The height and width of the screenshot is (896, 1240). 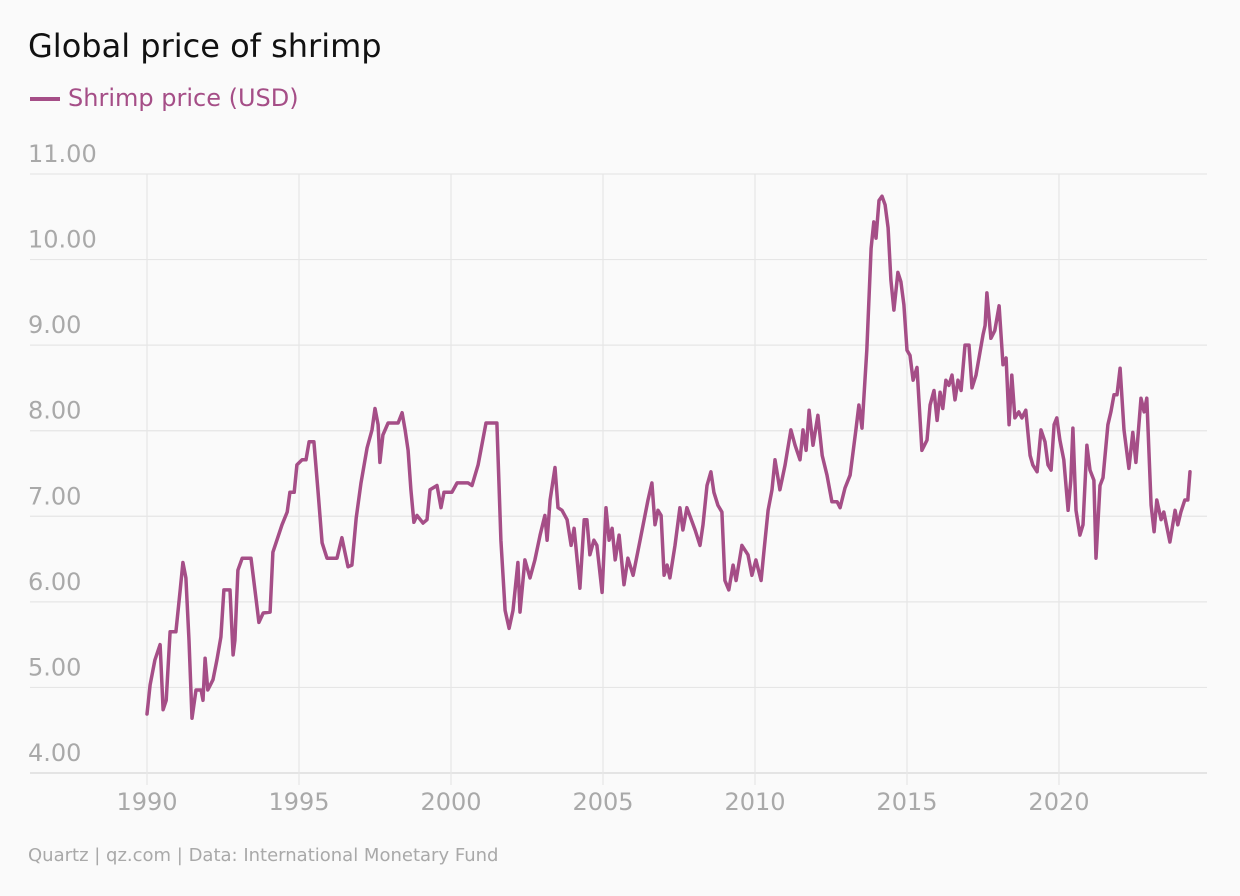 What do you see at coordinates (450, 802) in the screenshot?
I see `x-tick-label: 2000` at bounding box center [450, 802].